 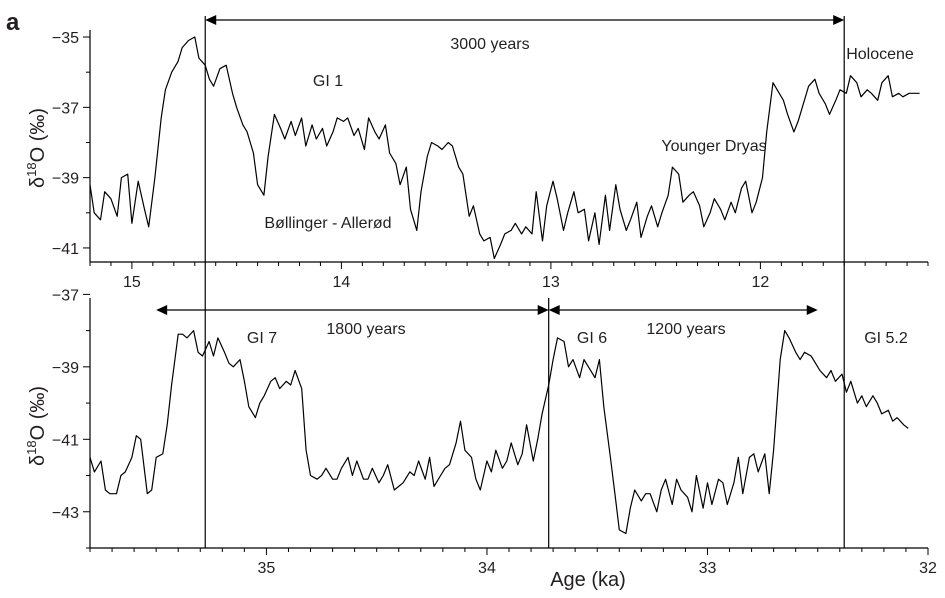 I want to click on bottom-x-tick-label: 32, so click(x=928, y=568).